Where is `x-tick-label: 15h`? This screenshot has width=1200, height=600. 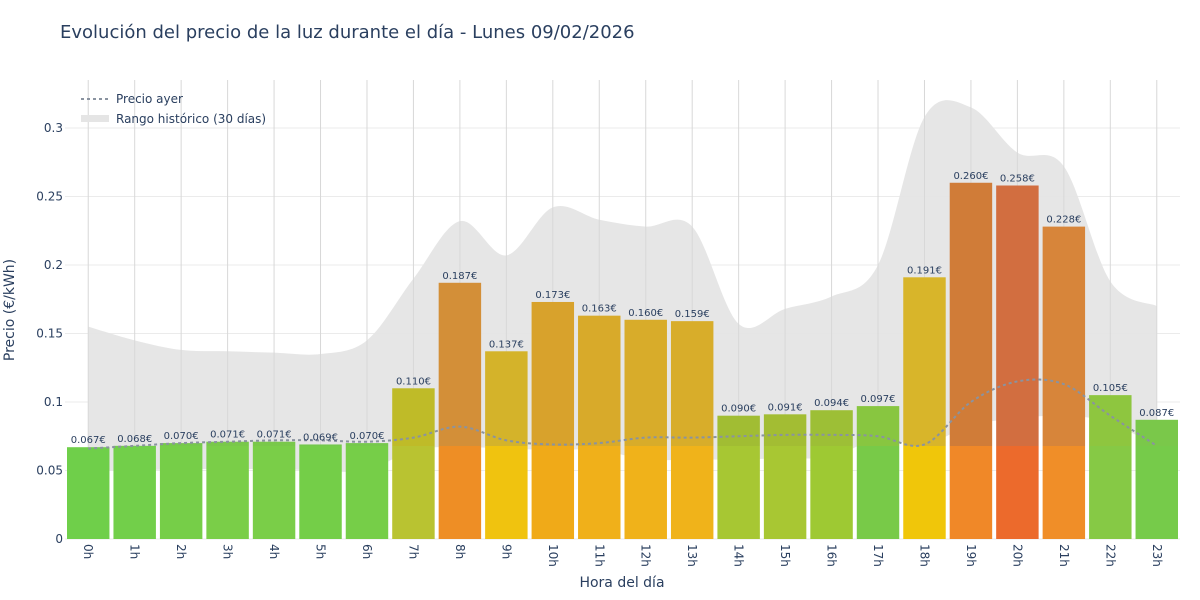 x-tick-label: 15h is located at coordinates (785, 555).